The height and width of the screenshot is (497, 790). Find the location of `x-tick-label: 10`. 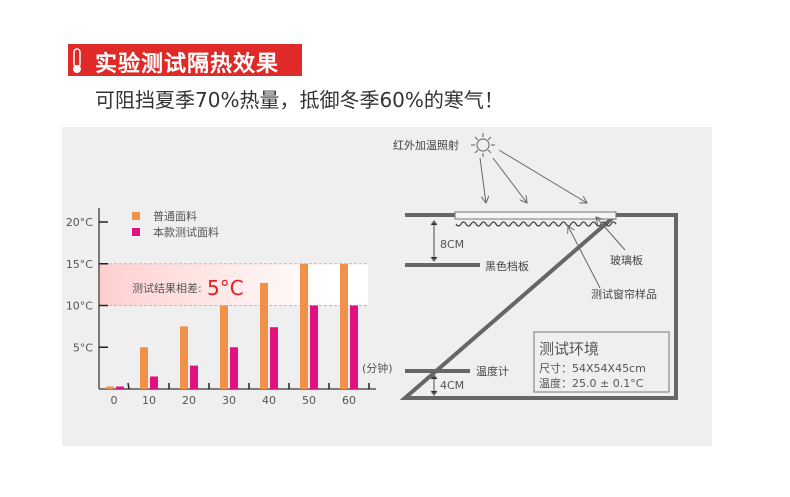

x-tick-label: 10 is located at coordinates (149, 400).